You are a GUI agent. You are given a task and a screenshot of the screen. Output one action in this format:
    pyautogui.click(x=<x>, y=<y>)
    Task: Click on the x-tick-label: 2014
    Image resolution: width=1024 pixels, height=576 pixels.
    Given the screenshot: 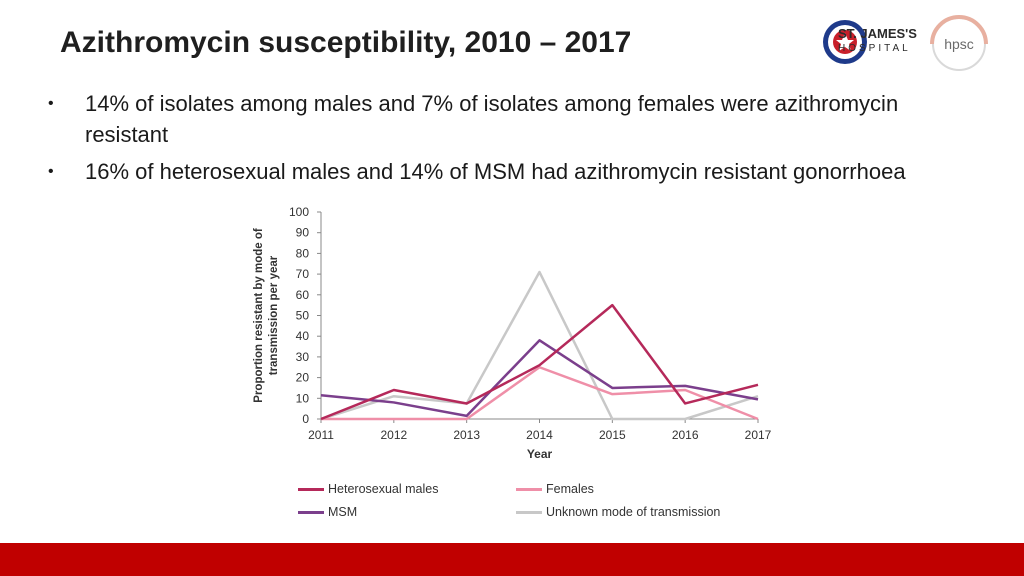 What is the action you would take?
    pyautogui.click(x=539, y=435)
    